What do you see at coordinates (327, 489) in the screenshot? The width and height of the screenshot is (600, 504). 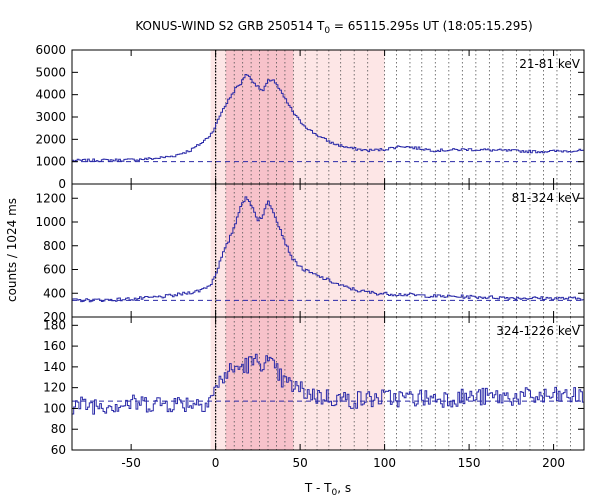 I see `x-axis-label: T - T0, s` at bounding box center [327, 489].